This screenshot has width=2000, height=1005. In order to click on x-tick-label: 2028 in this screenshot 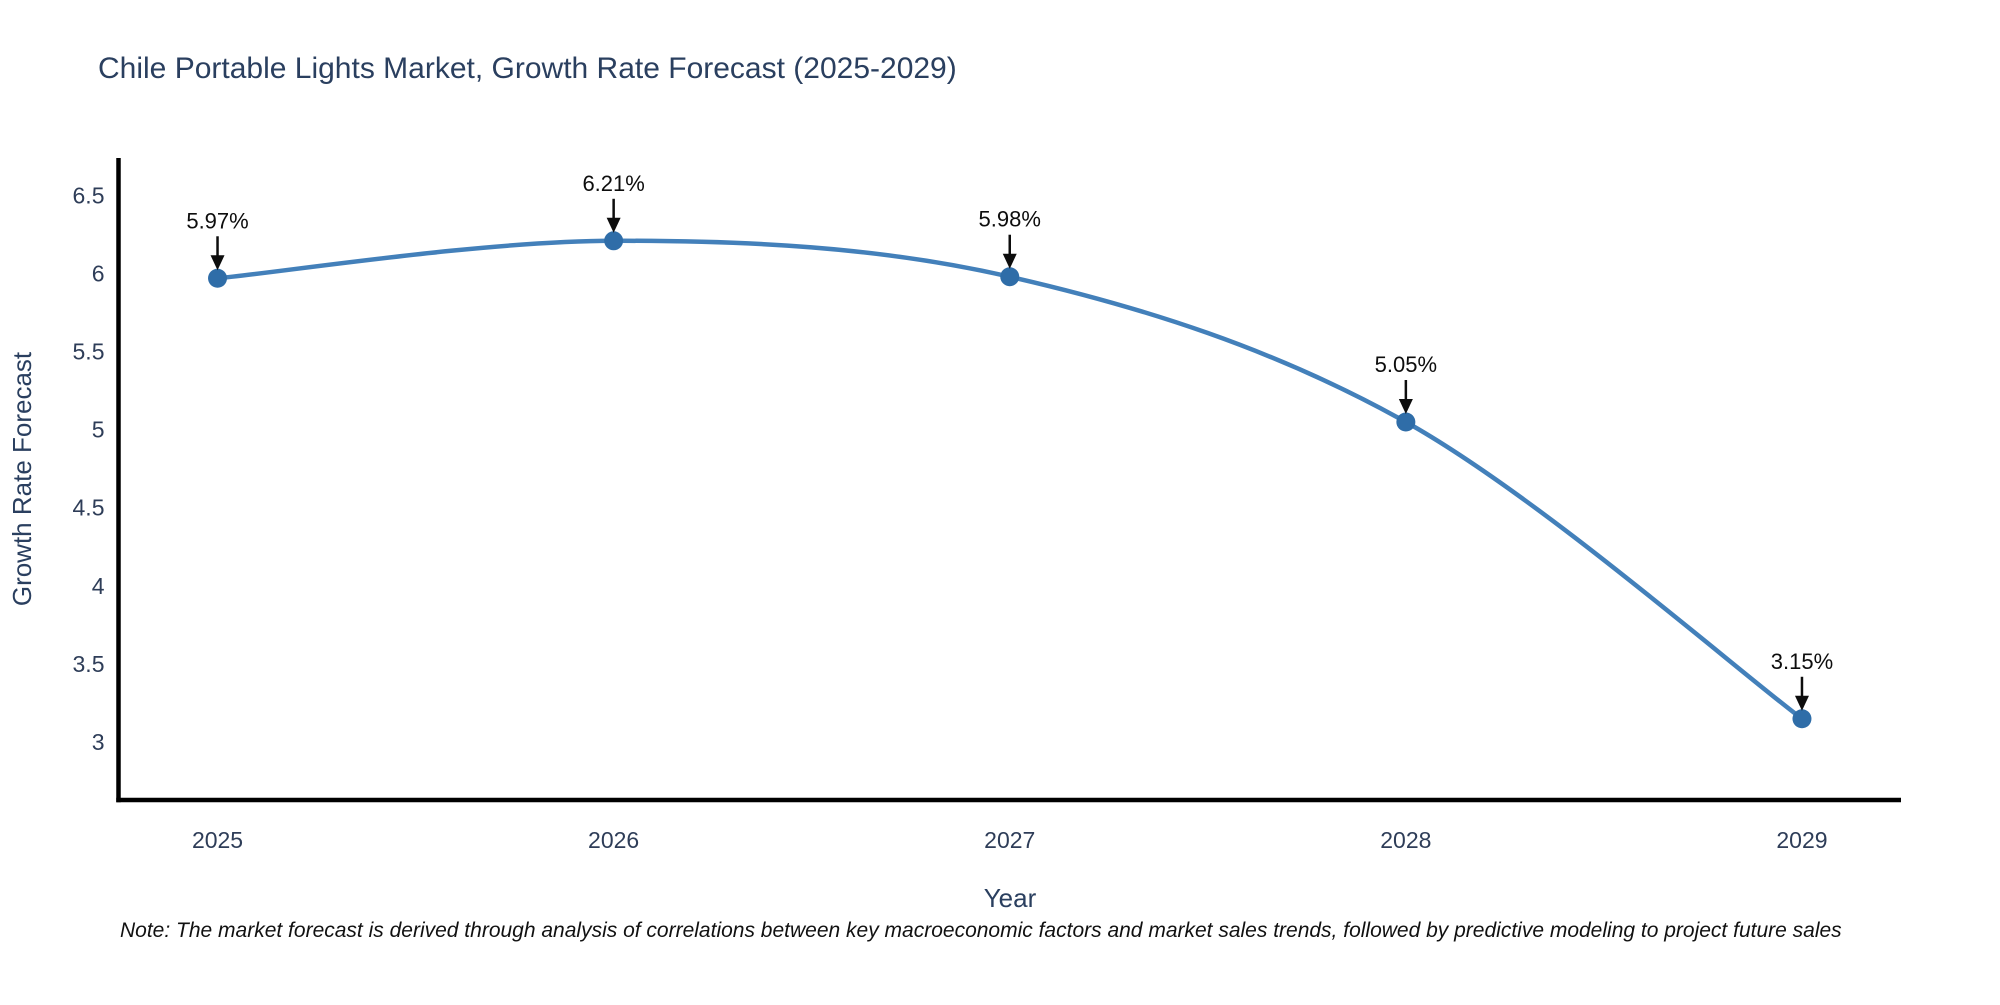, I will do `click(1405, 840)`.